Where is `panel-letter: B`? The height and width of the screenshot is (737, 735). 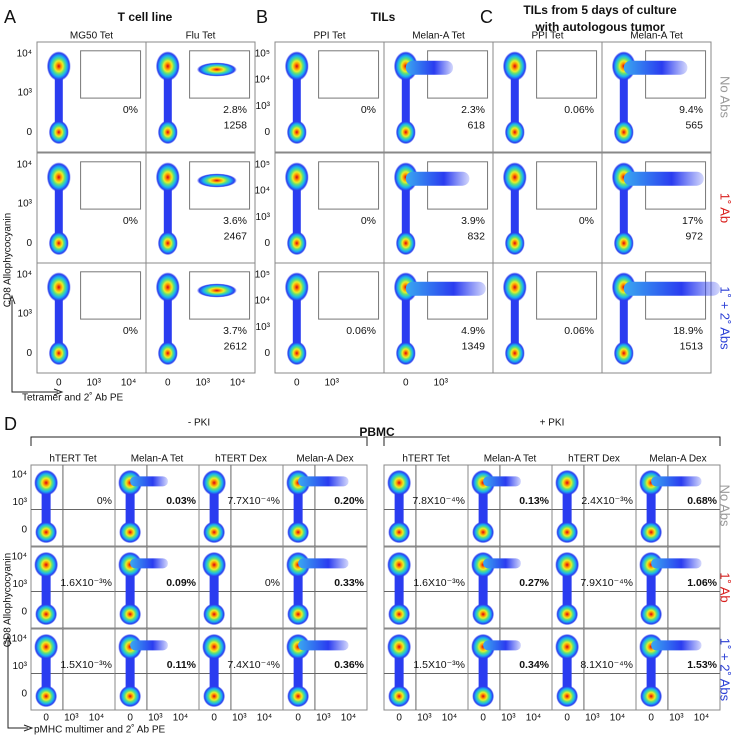
panel-letter: B is located at coordinates (262, 17).